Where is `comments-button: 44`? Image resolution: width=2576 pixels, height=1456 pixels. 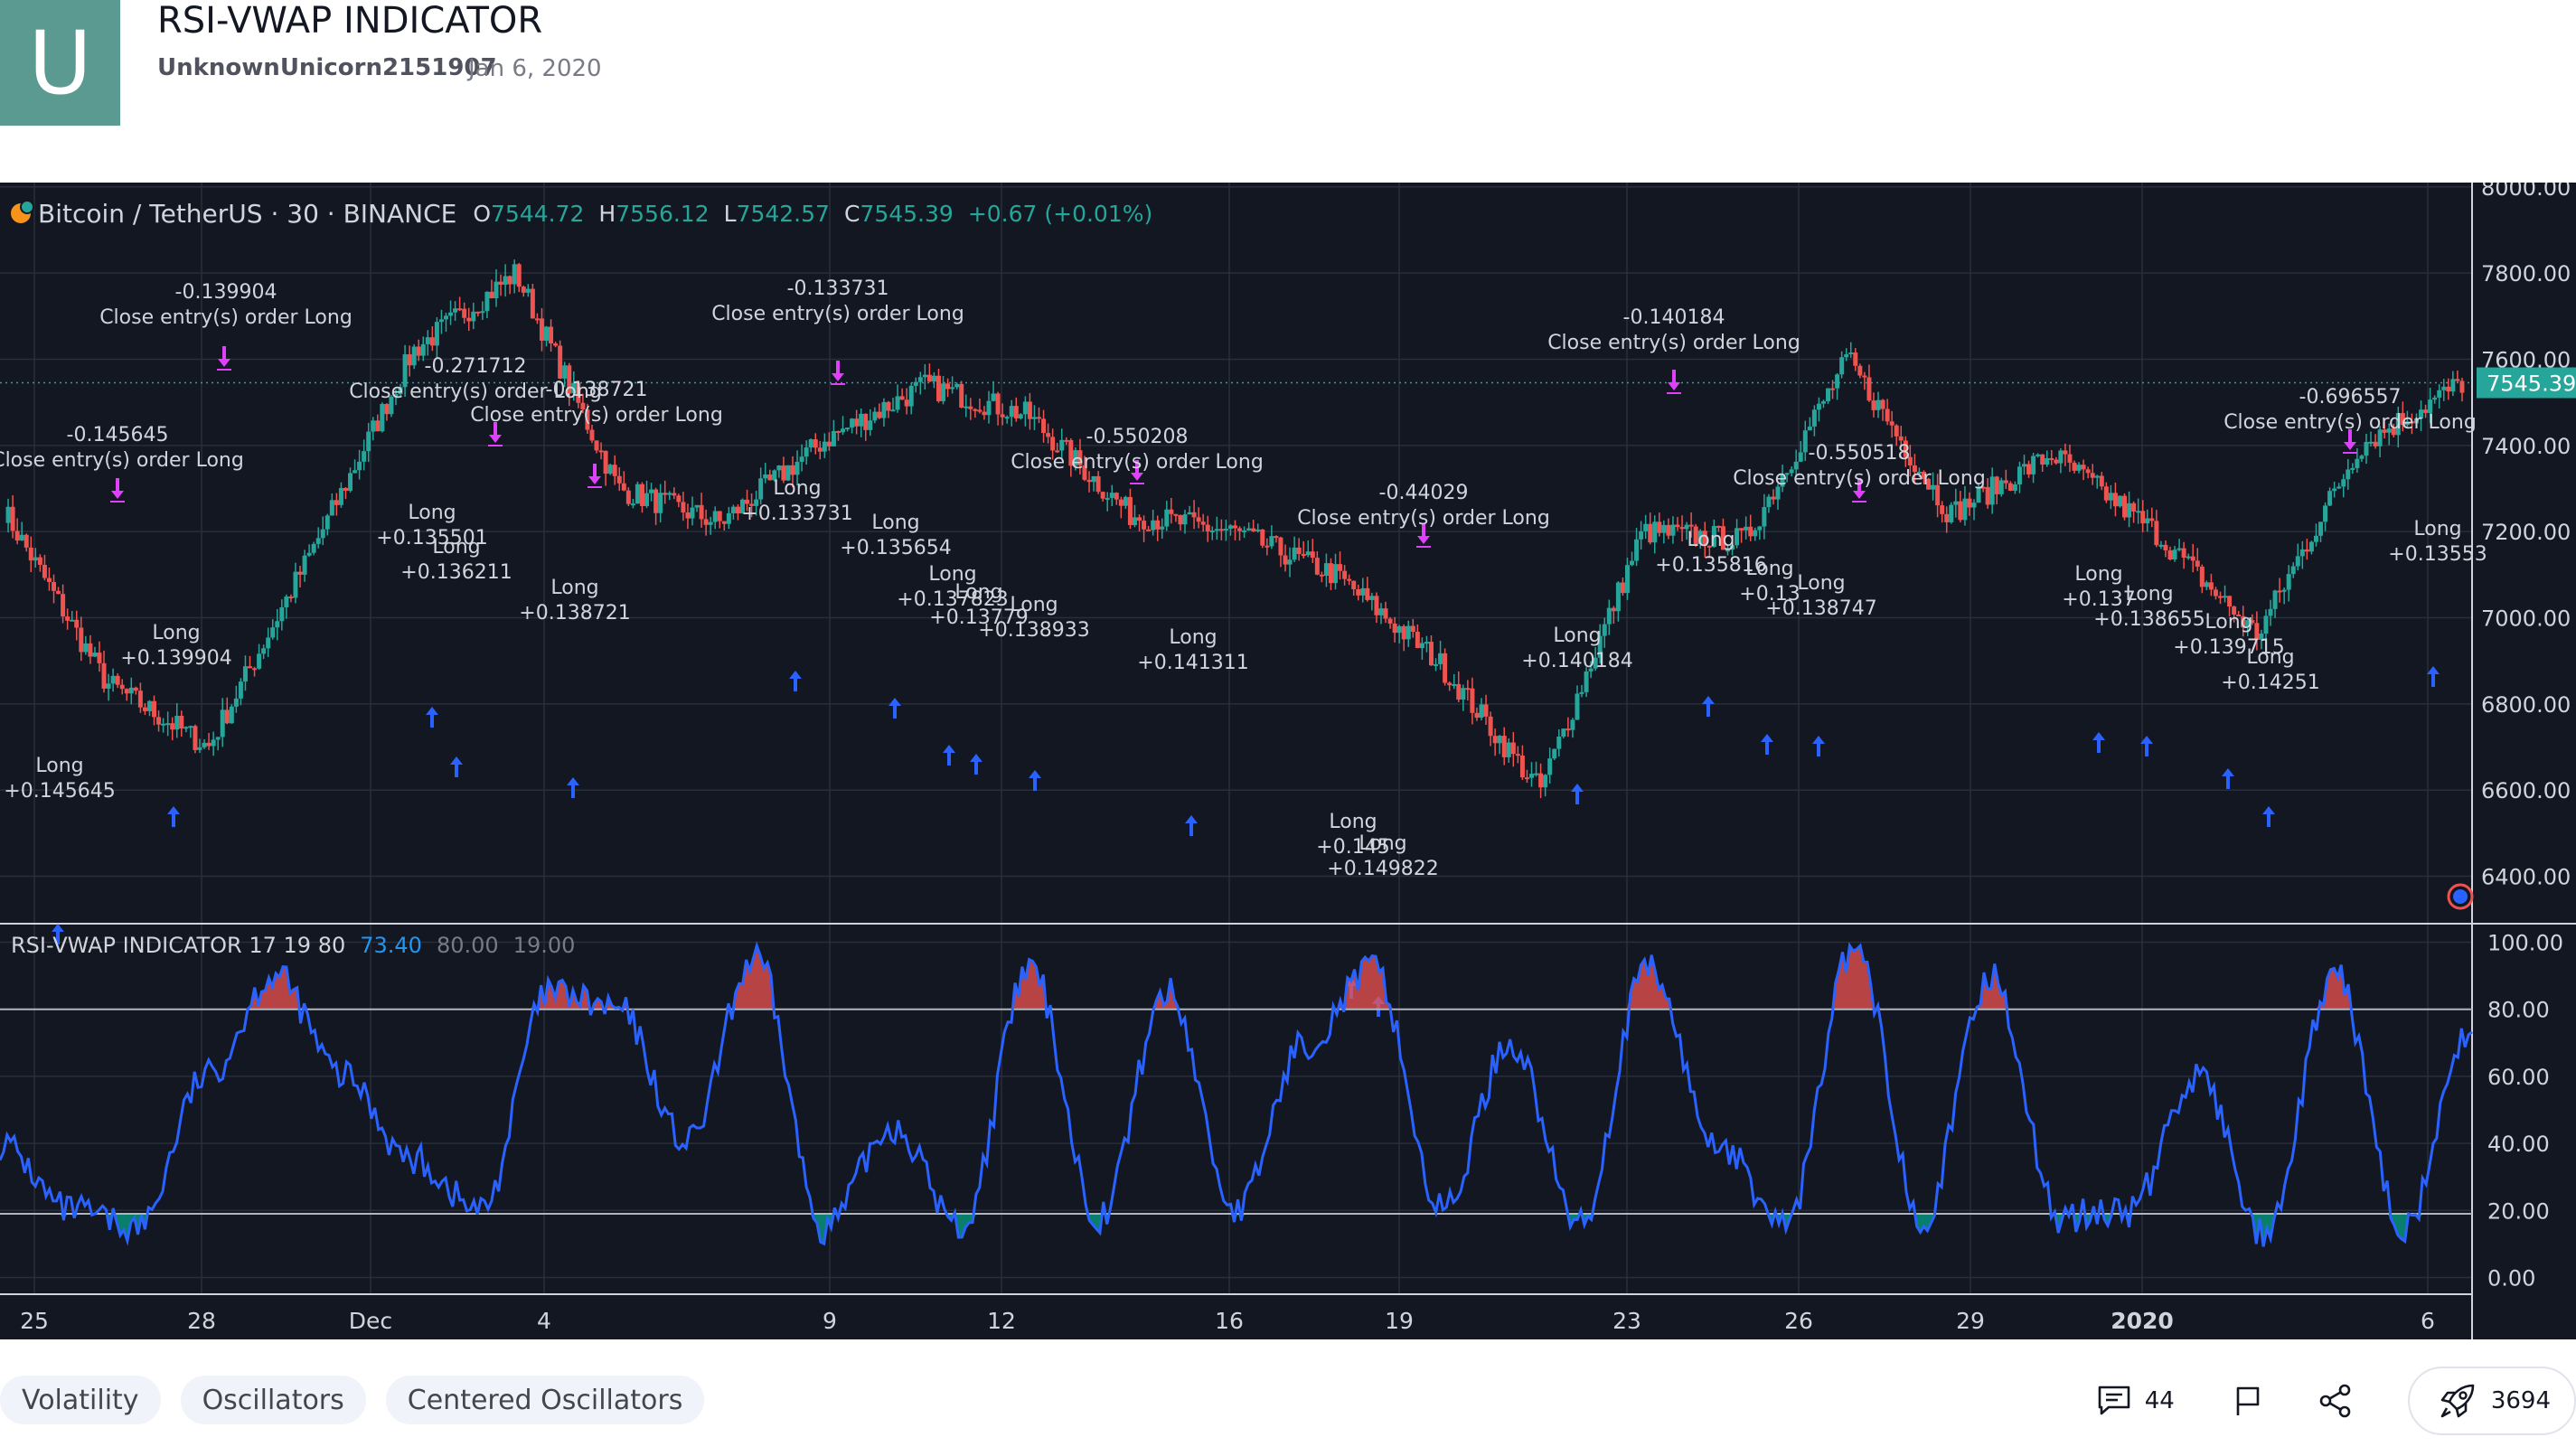 comments-button: 44 is located at coordinates (2136, 1401).